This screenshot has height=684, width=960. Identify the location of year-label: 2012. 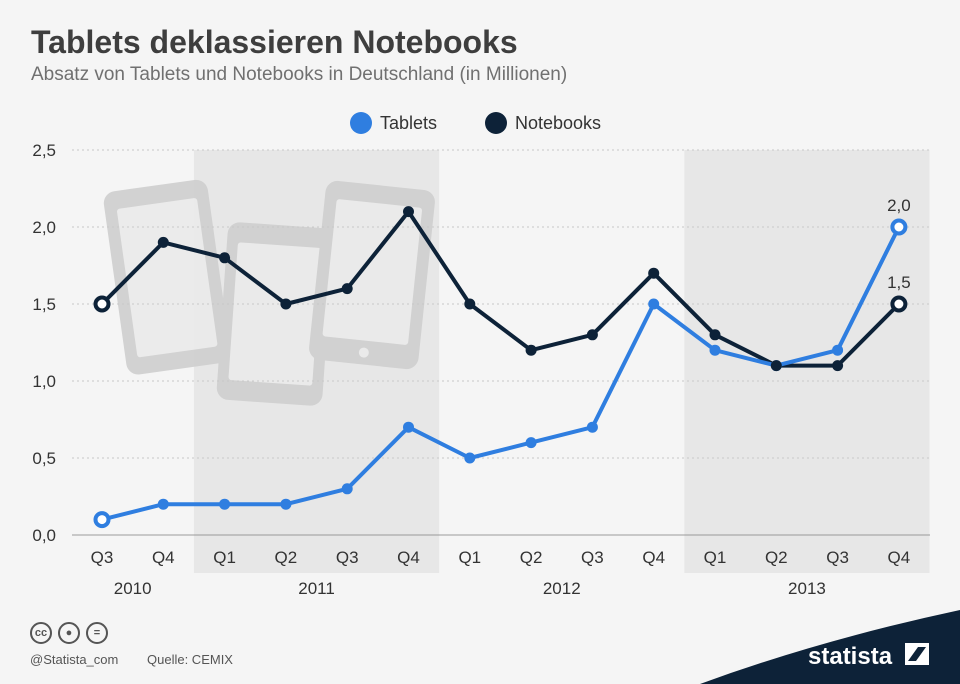
(562, 588).